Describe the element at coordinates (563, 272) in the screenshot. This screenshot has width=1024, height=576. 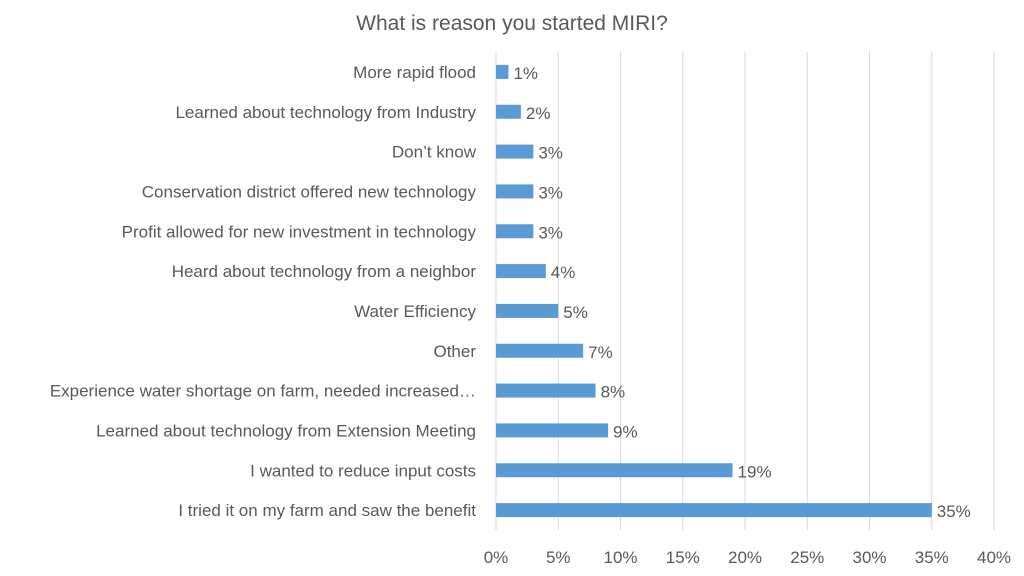
I see `data-label: 4%` at that location.